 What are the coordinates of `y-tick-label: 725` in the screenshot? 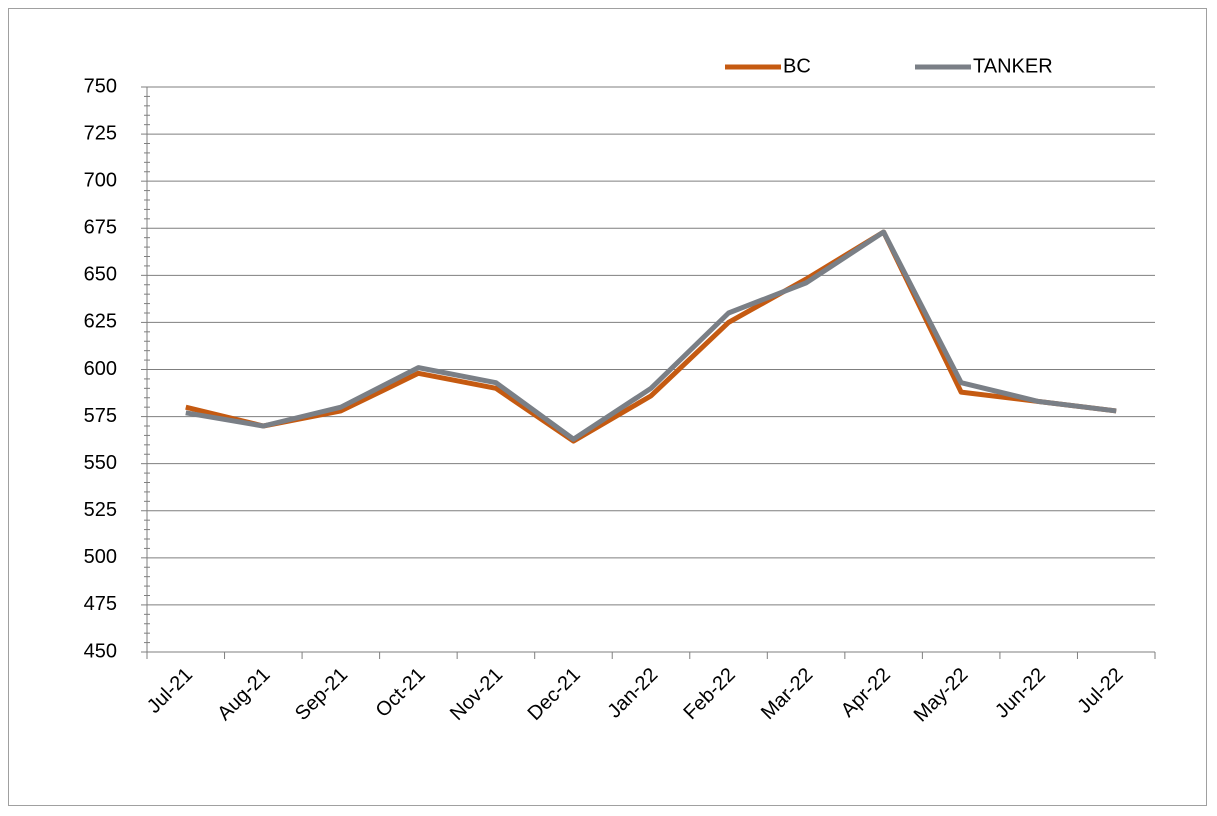 It's located at (100, 133).